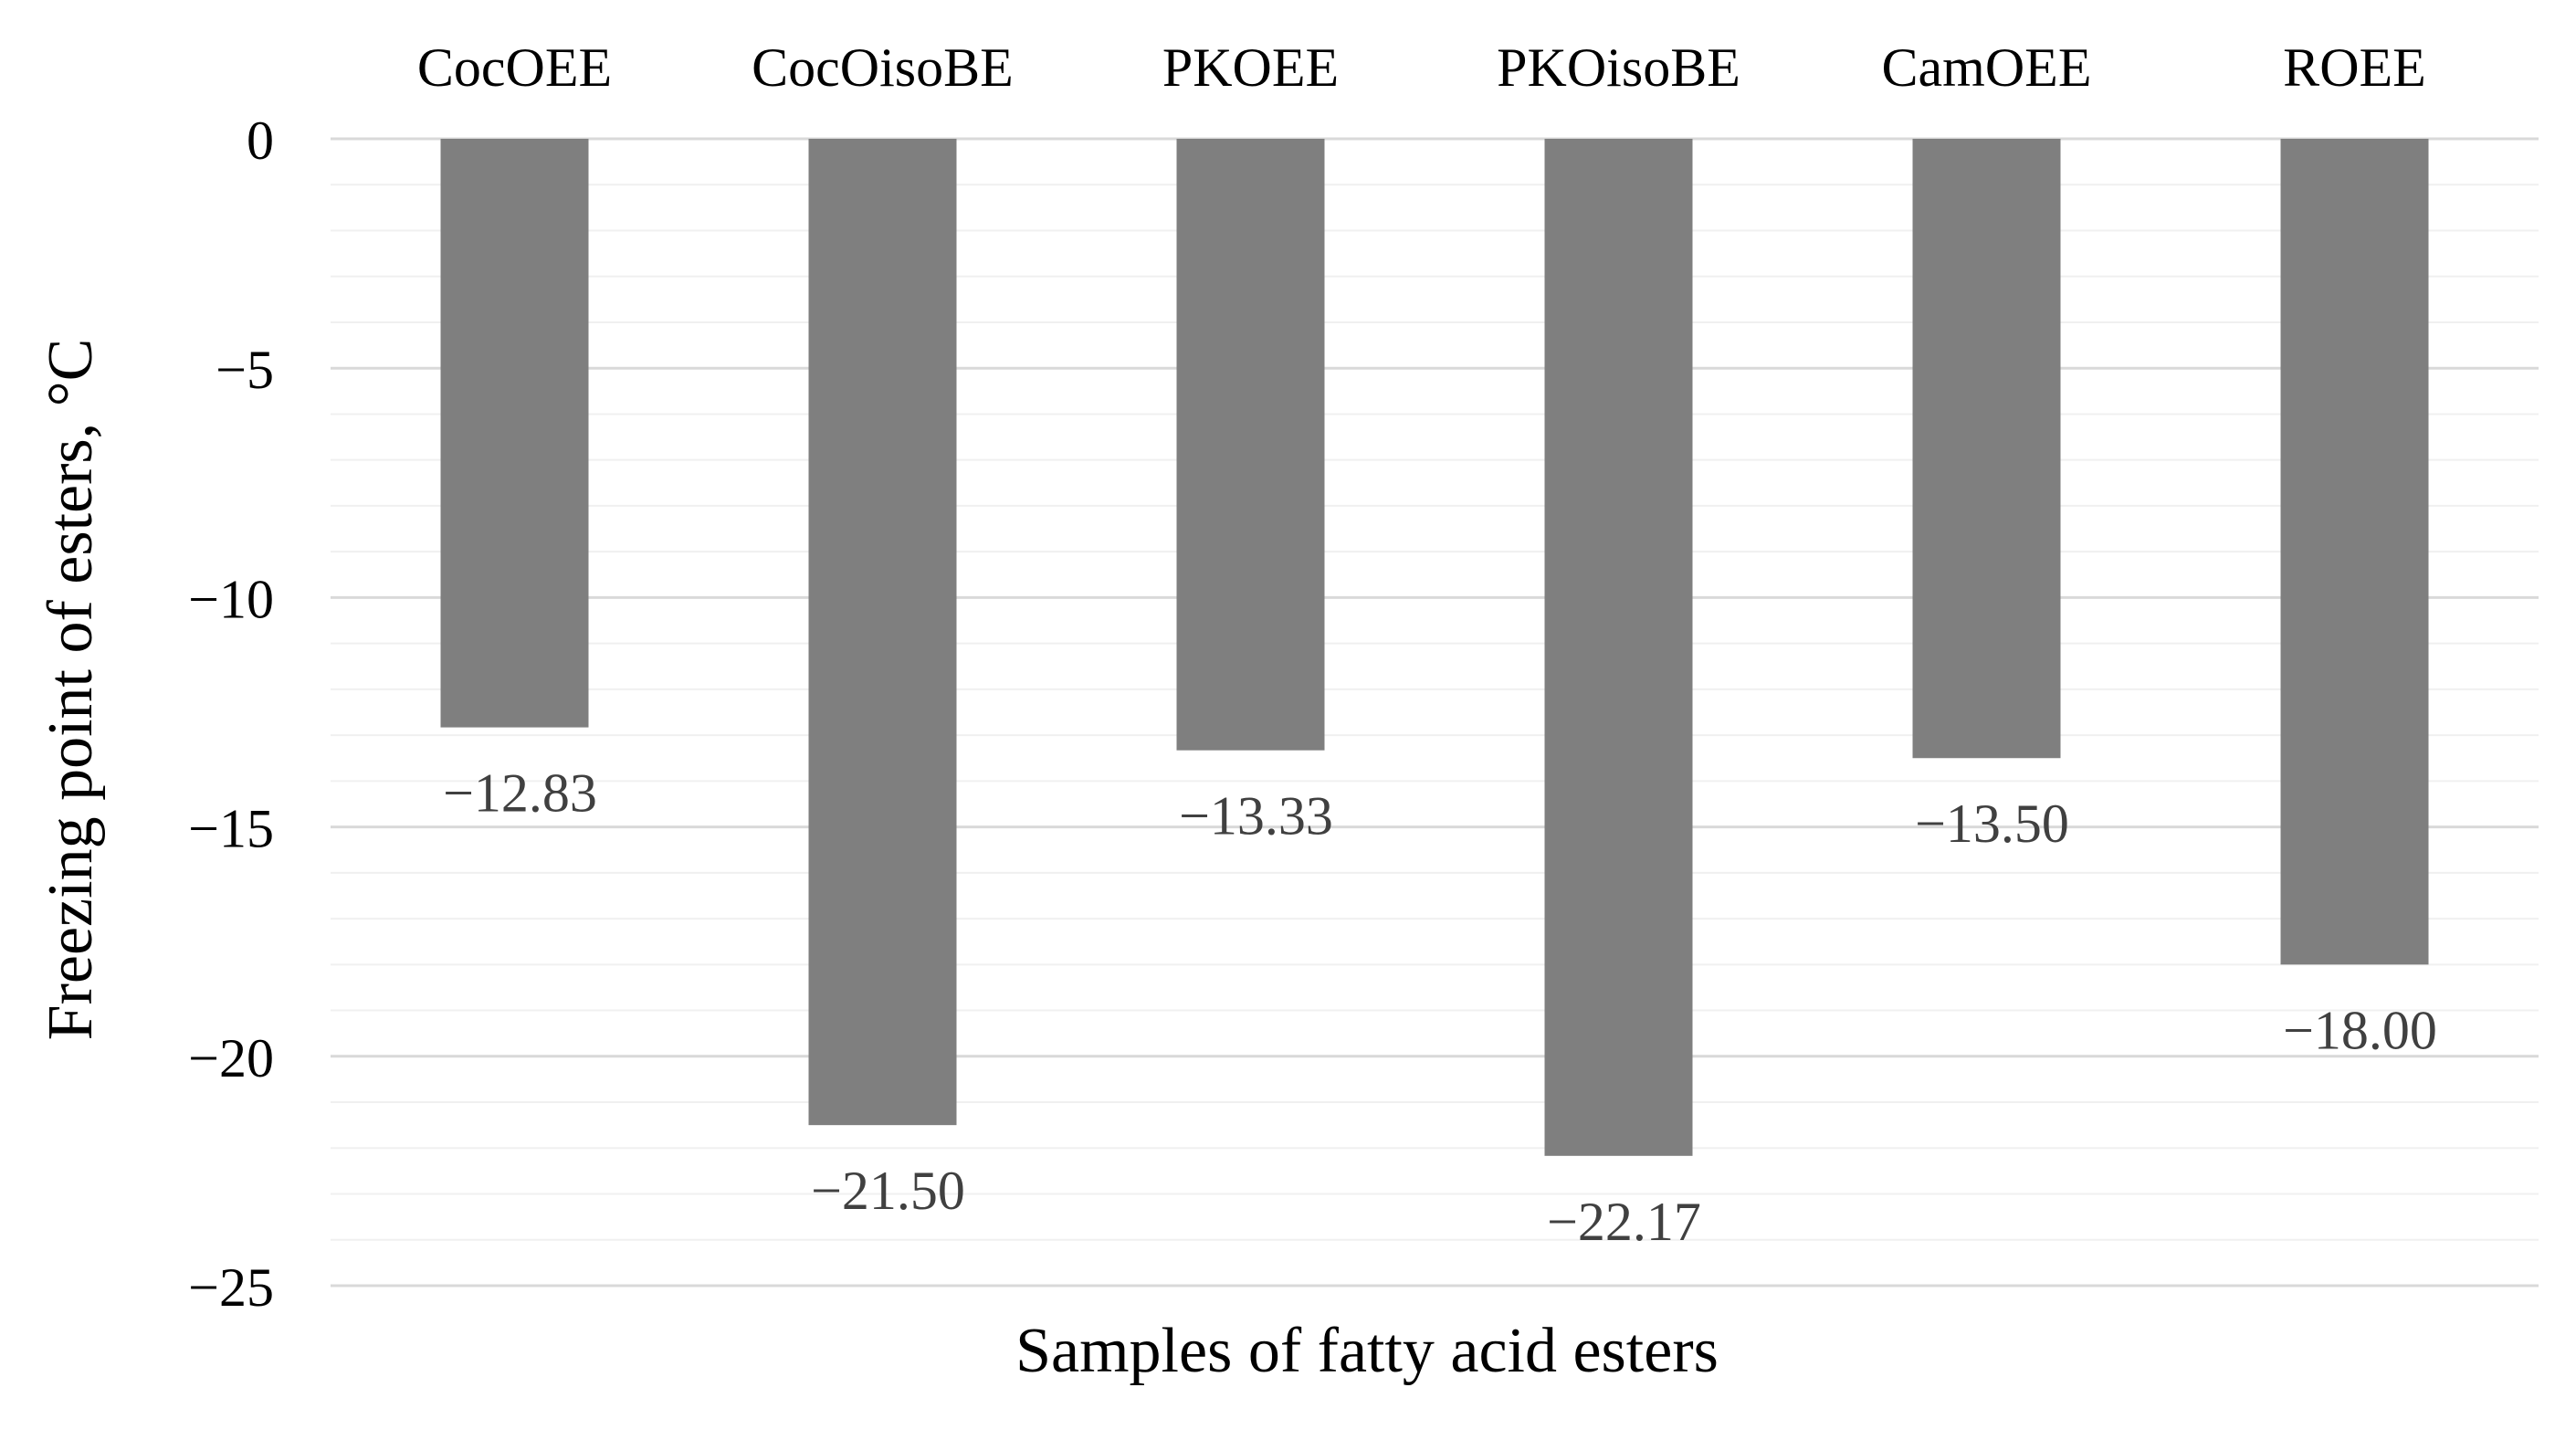 This screenshot has width=2576, height=1440. Describe the element at coordinates (71, 690) in the screenshot. I see `y-axis-title: Freezing point of esters, °C` at that location.